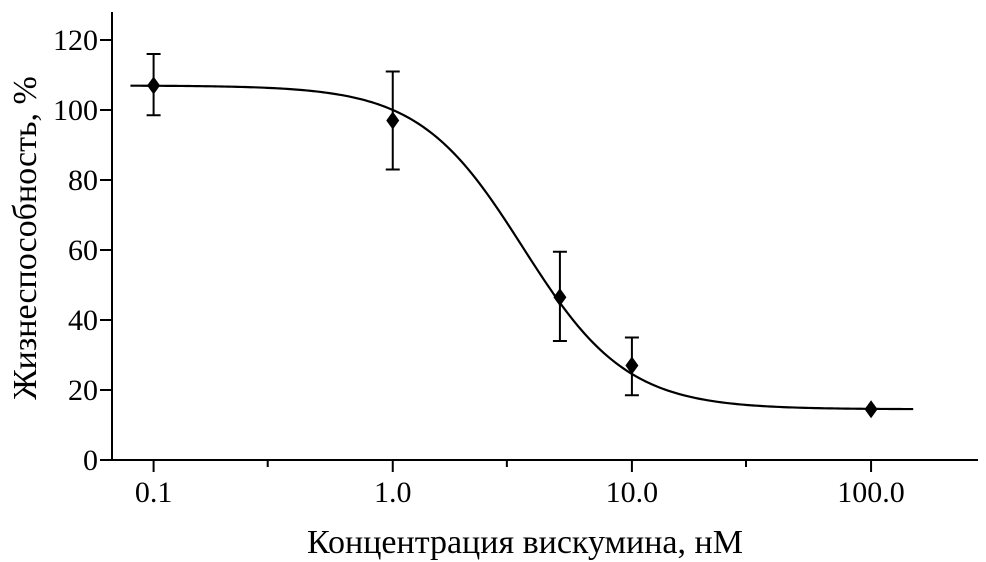 The height and width of the screenshot is (562, 986). Describe the element at coordinates (75, 40) in the screenshot. I see `y-tick-label: 120` at that location.